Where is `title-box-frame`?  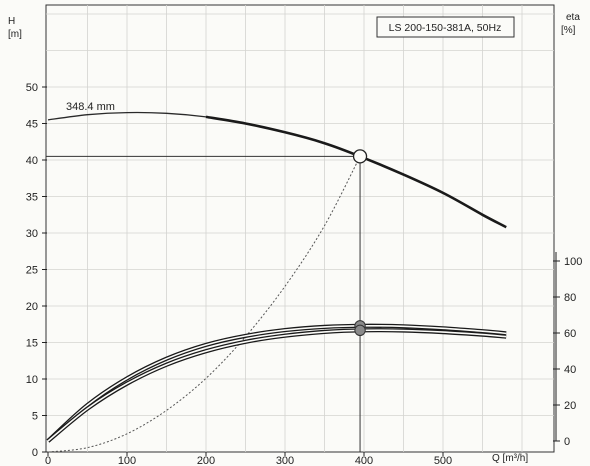 title-box-frame is located at coordinates (445, 27).